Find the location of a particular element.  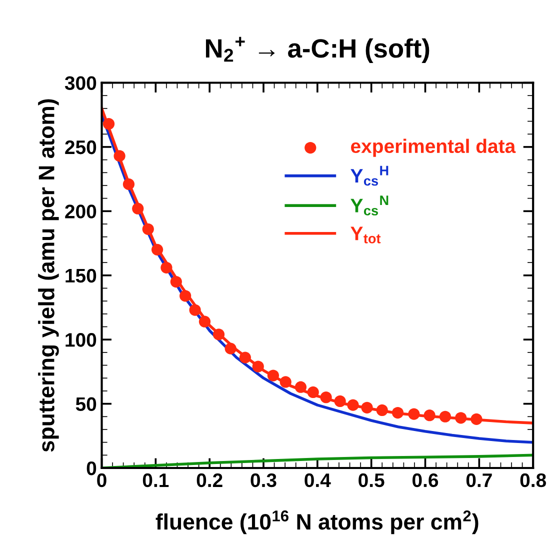

x-axis-title: fluence (10$^{16}$ N atoms per cm$^{2}$) is located at coordinates (317, 522).